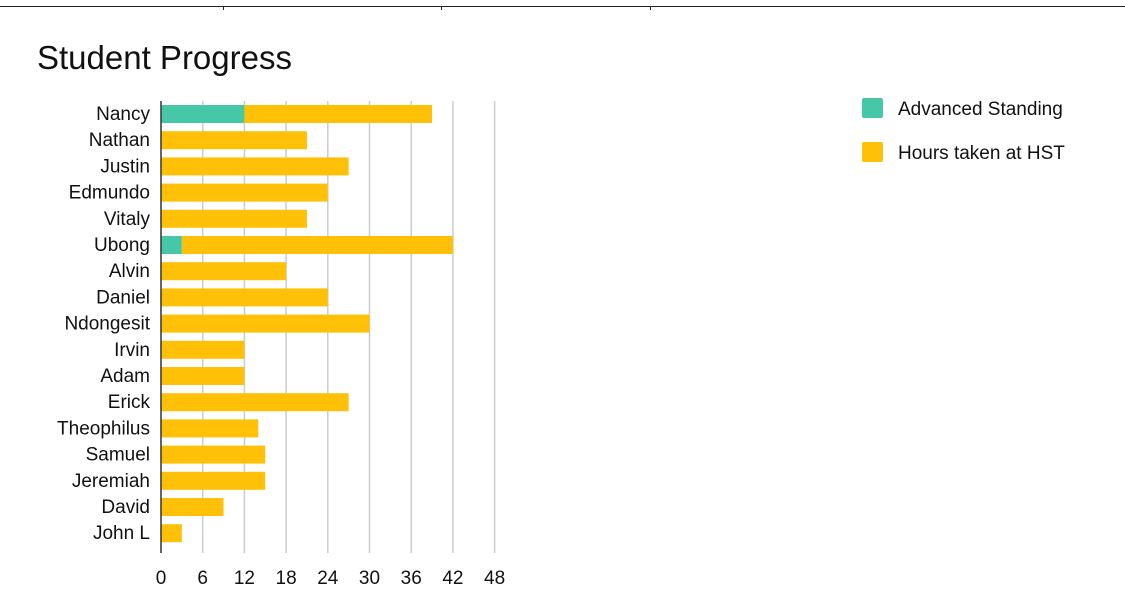 The width and height of the screenshot is (1125, 611). I want to click on x-tick-label-42: 42, so click(452, 578).